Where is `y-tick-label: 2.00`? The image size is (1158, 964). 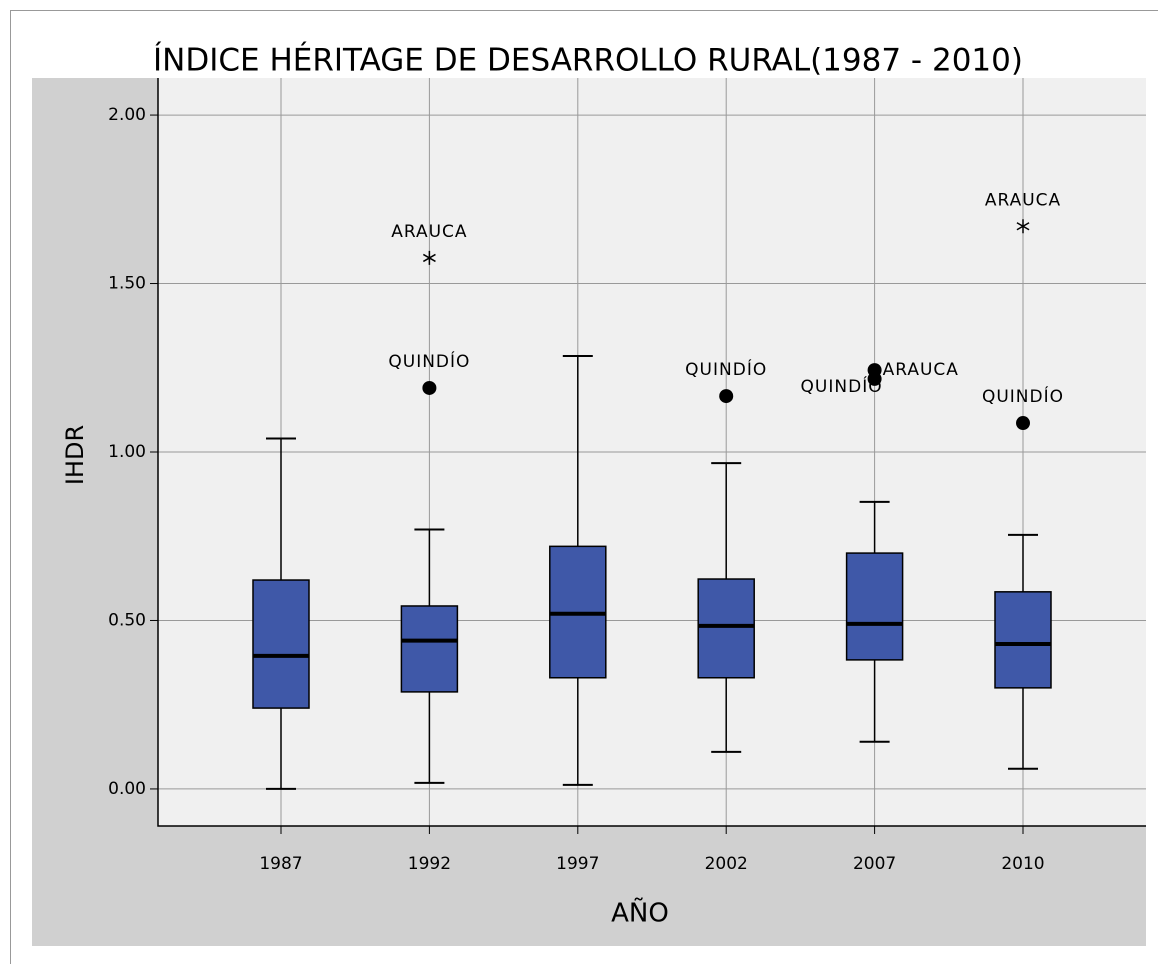
y-tick-label: 2.00 is located at coordinates (127, 115).